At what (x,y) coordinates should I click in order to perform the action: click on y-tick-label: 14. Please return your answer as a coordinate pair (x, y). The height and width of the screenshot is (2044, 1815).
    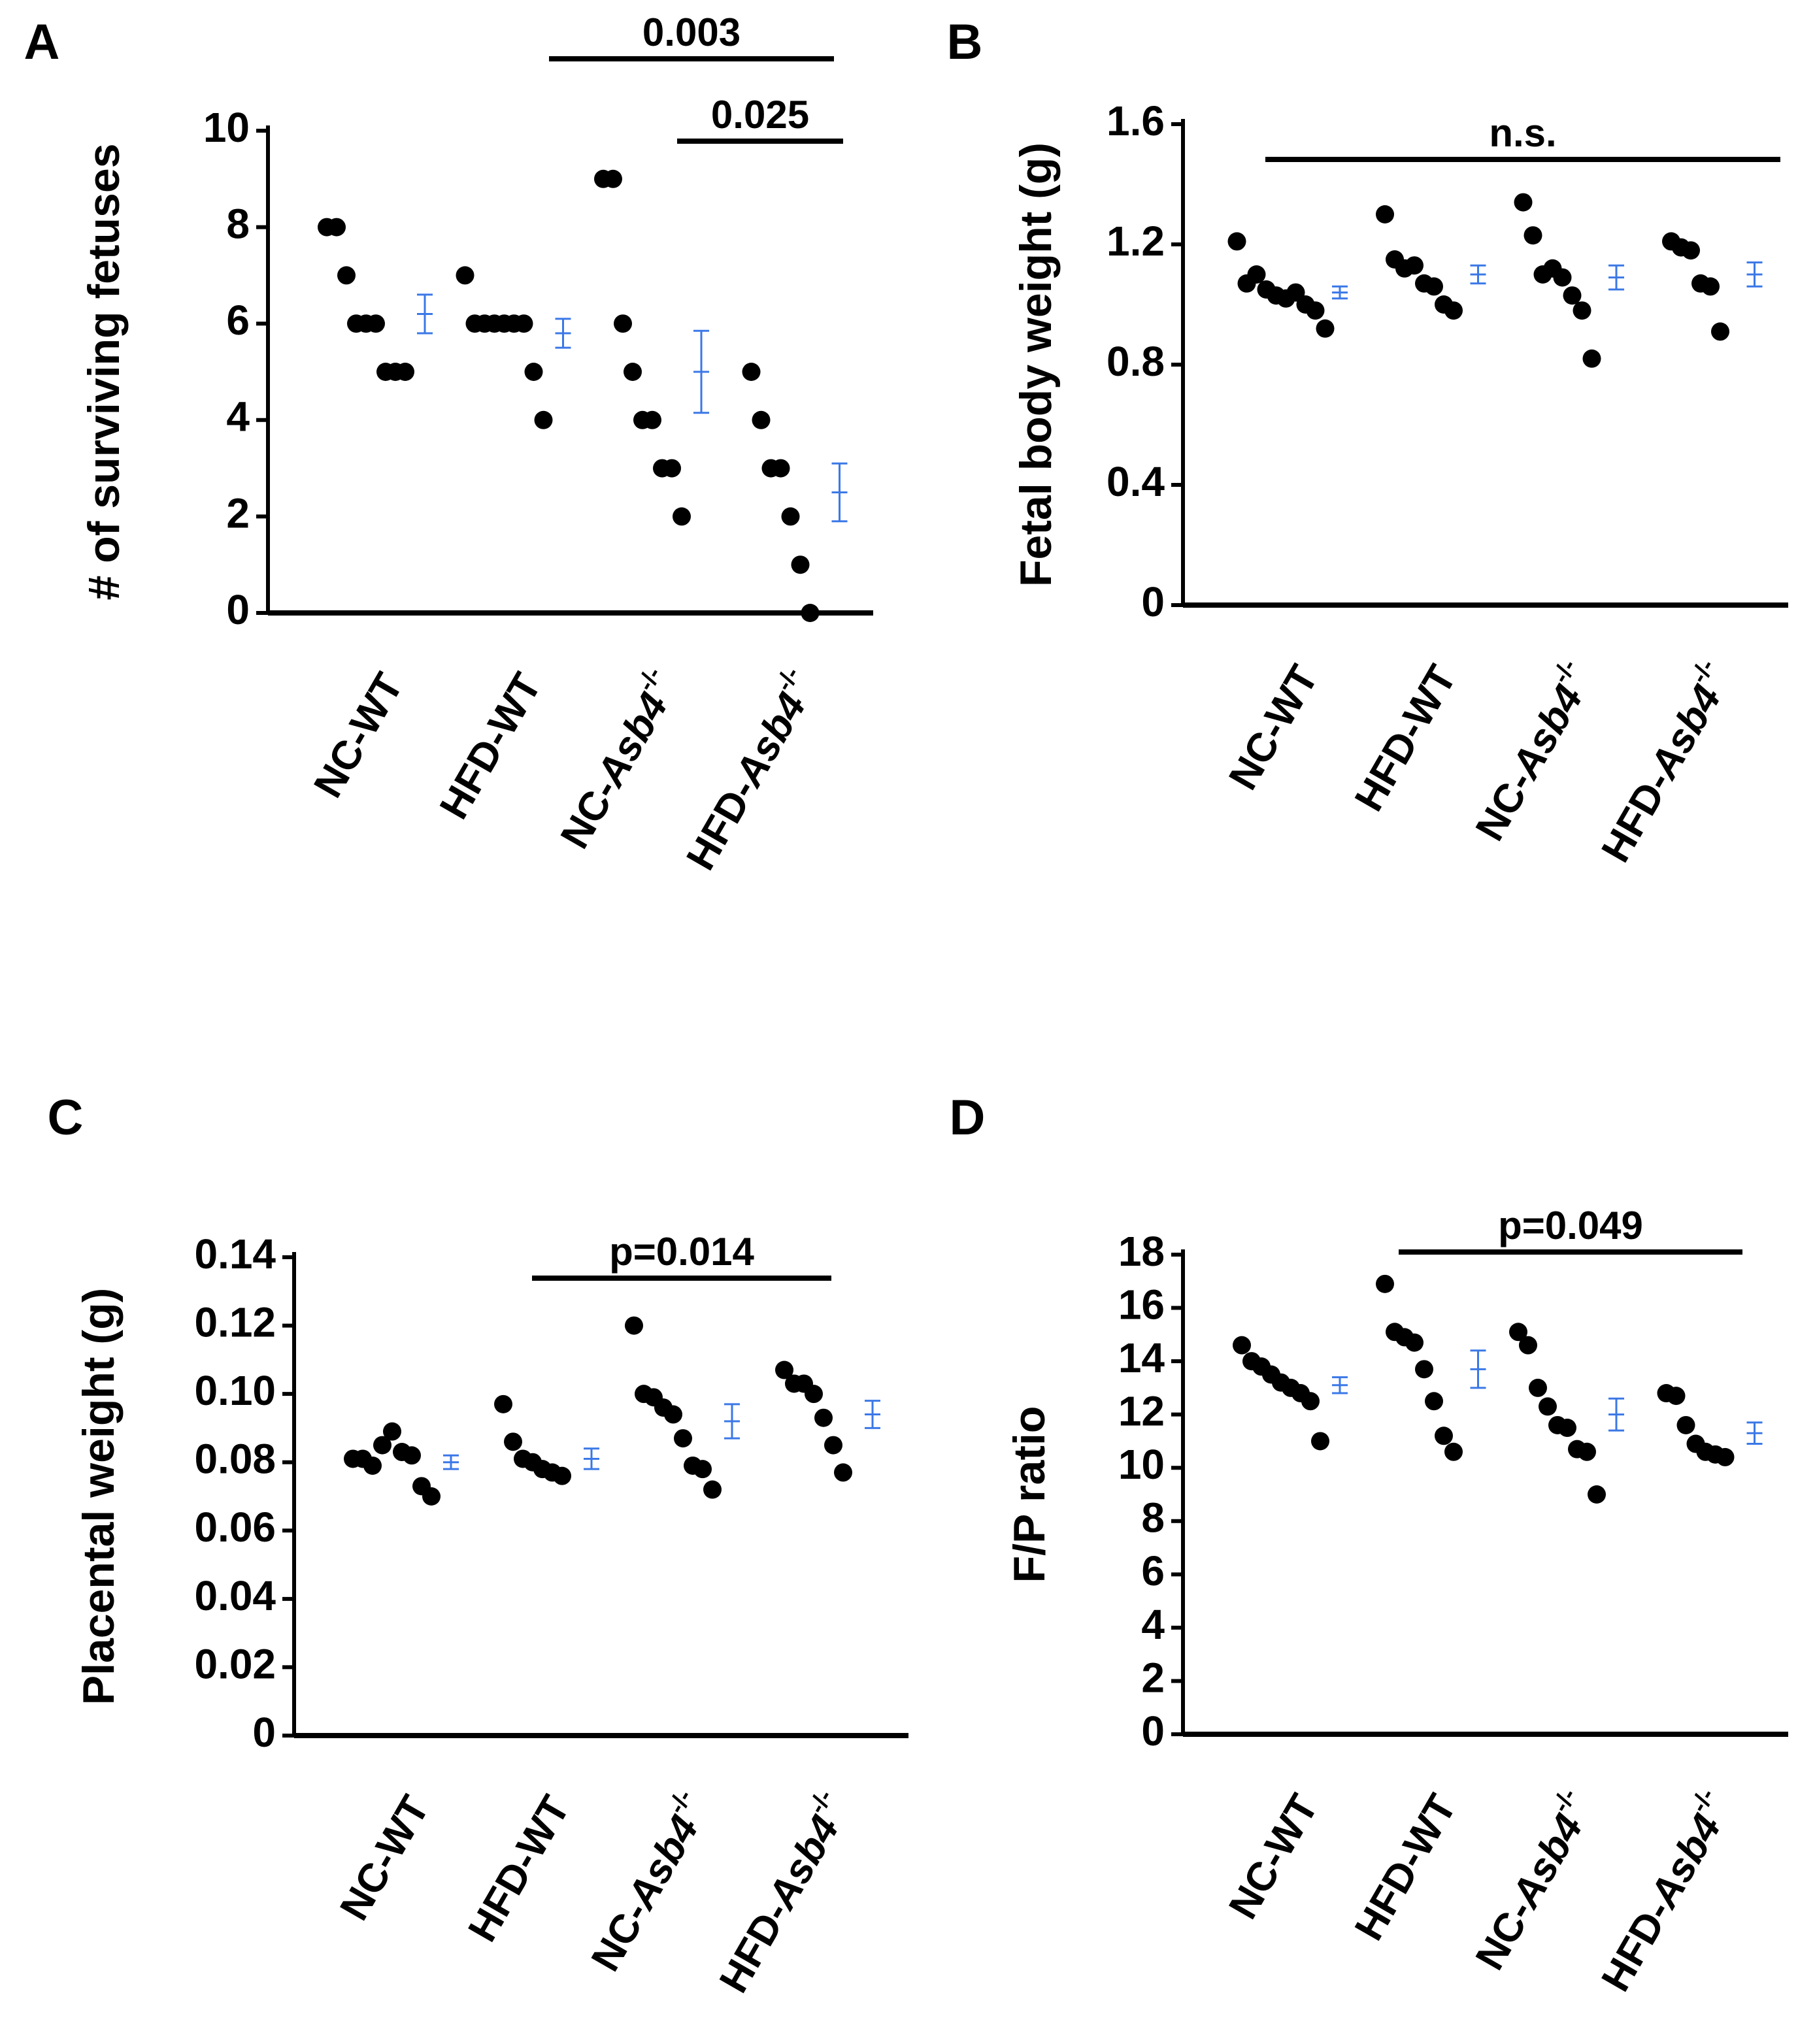
    Looking at the image, I should click on (1141, 1357).